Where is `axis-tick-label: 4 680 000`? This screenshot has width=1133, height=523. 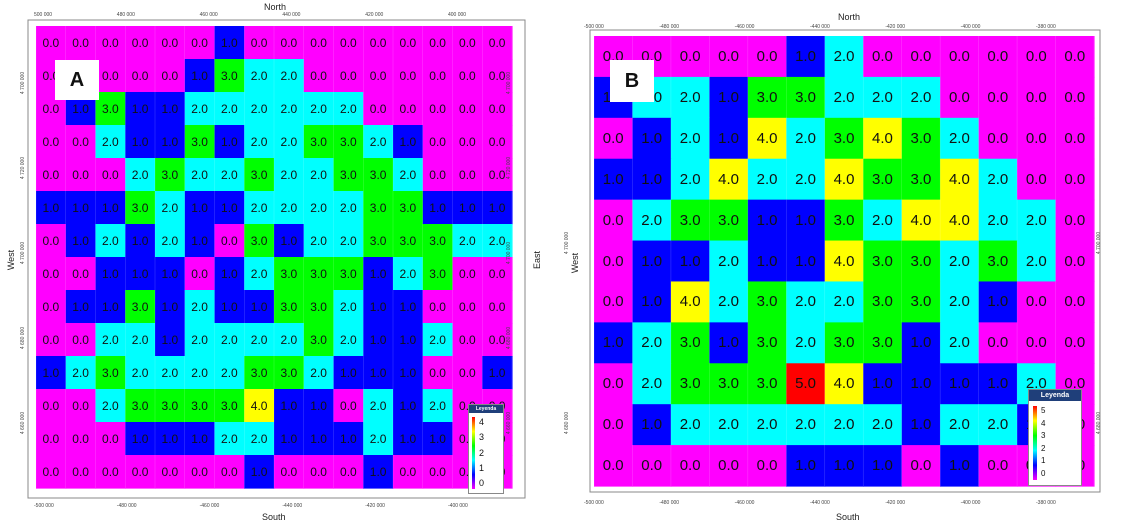
axis-tick-label: 4 680 000 is located at coordinates (567, 423).